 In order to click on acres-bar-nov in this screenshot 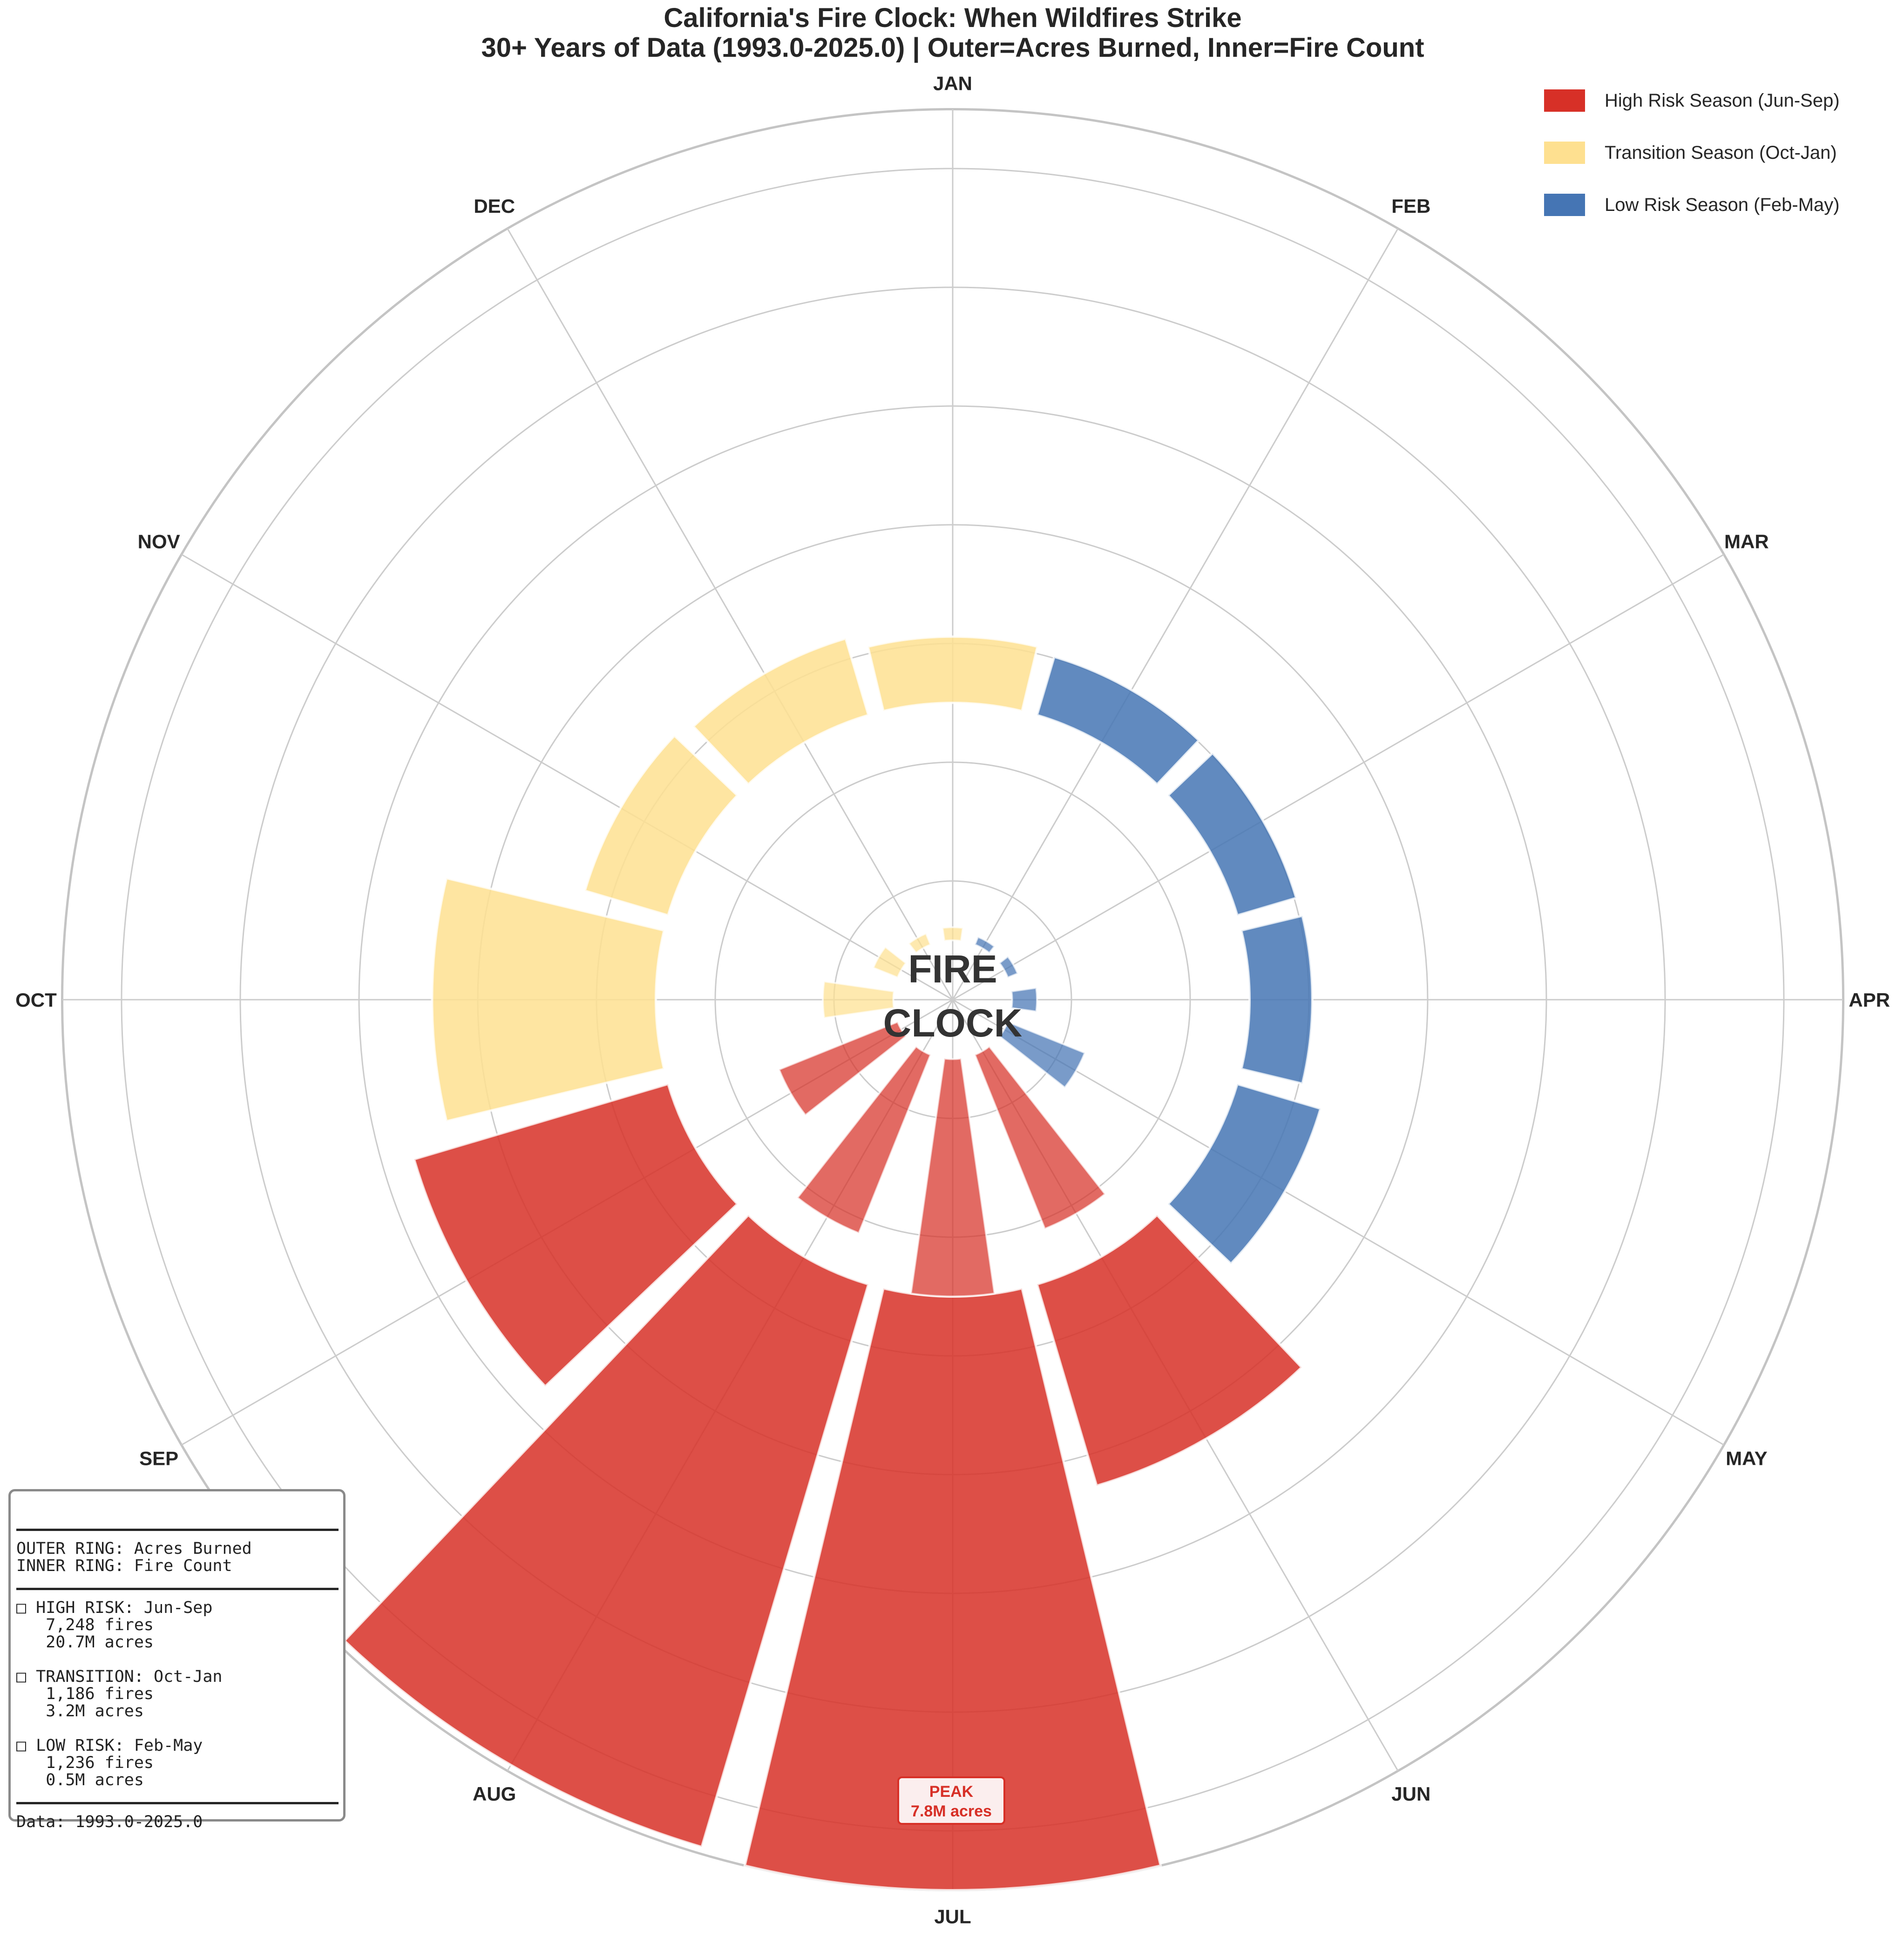, I will do `click(661, 826)`.